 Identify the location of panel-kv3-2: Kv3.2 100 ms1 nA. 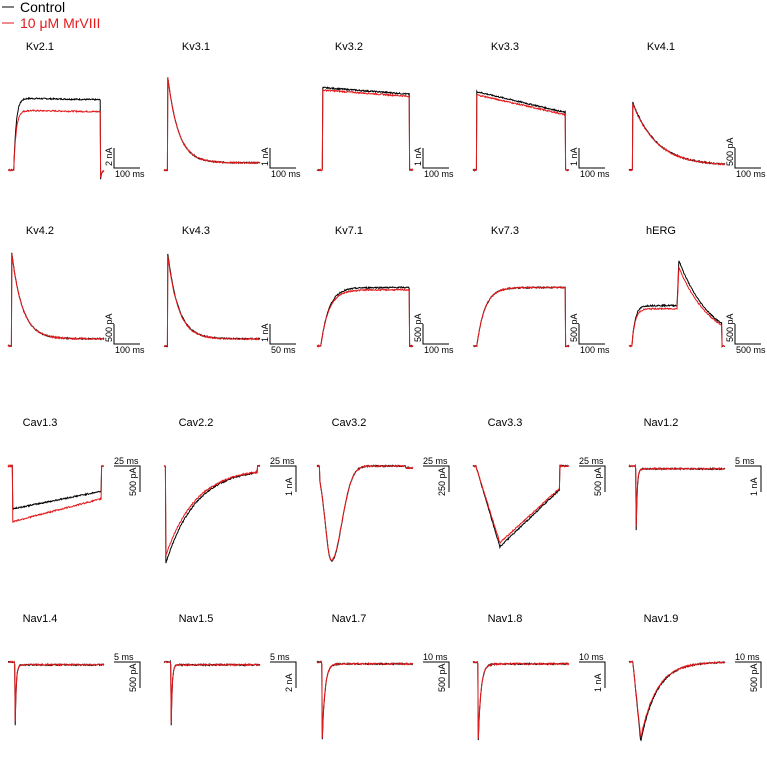
(385, 110).